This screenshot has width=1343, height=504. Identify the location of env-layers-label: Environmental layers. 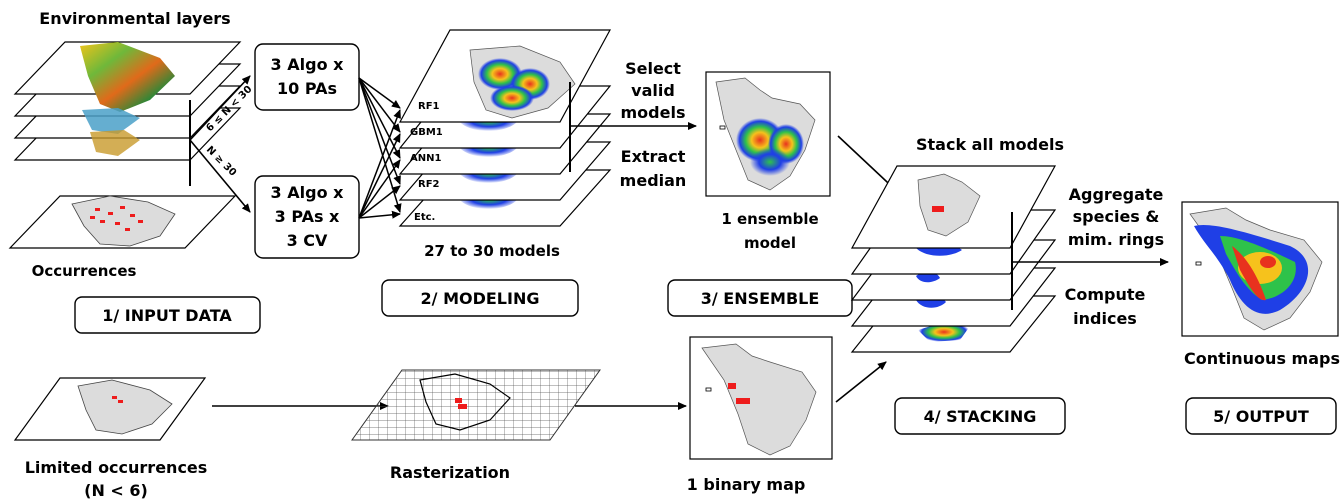
(134, 18).